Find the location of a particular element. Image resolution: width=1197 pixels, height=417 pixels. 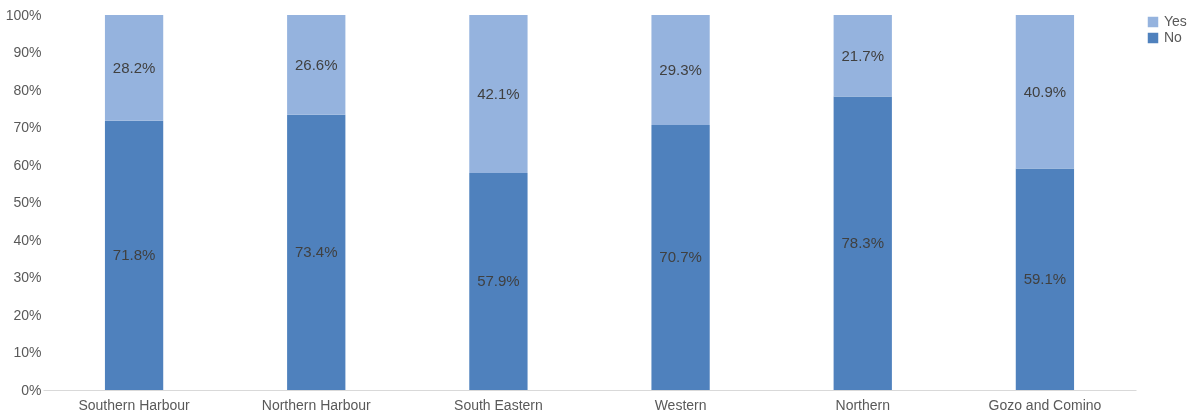

data-label: 26.6% is located at coordinates (316, 64).